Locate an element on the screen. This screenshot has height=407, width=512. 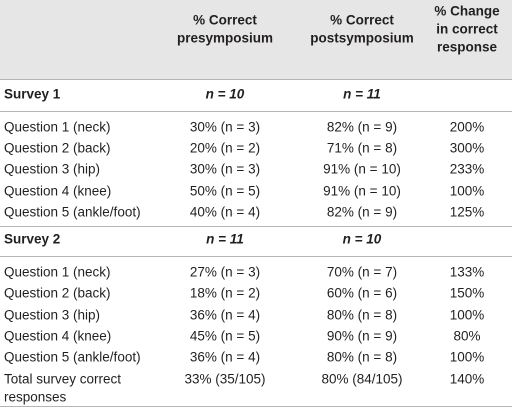
cell: 80% is located at coordinates (466, 336).